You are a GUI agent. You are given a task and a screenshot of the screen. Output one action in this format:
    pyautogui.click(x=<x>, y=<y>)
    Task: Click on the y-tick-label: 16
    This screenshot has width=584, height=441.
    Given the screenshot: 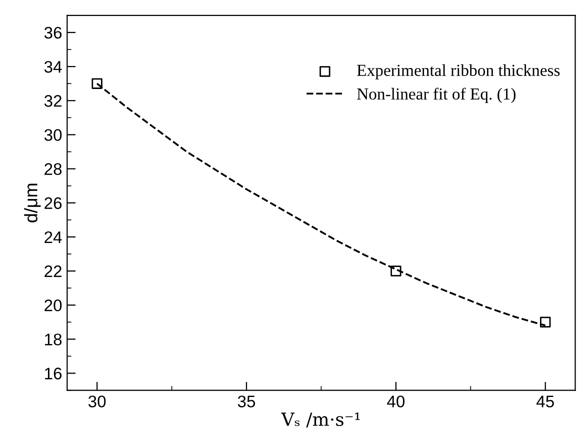 What is the action you would take?
    pyautogui.click(x=53, y=374)
    